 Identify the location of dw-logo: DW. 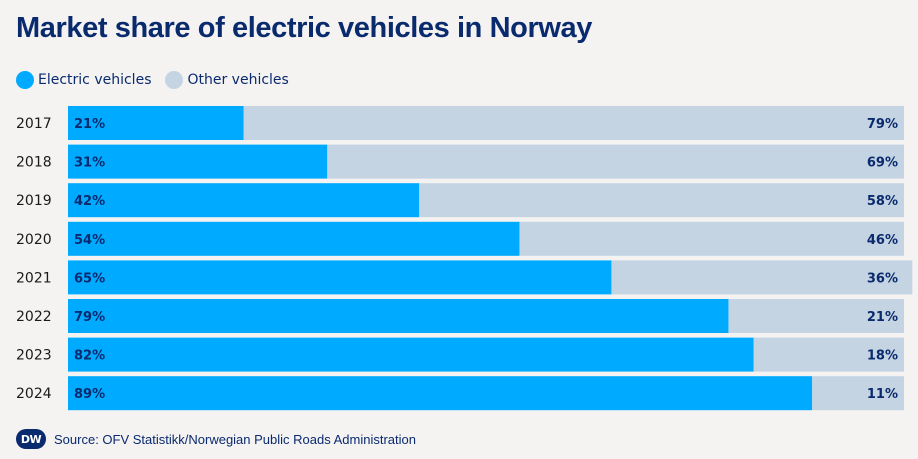
(31, 439).